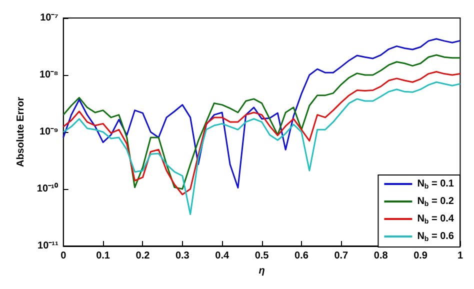  I want to click on x-tick-label: 0.5, so click(262, 256).